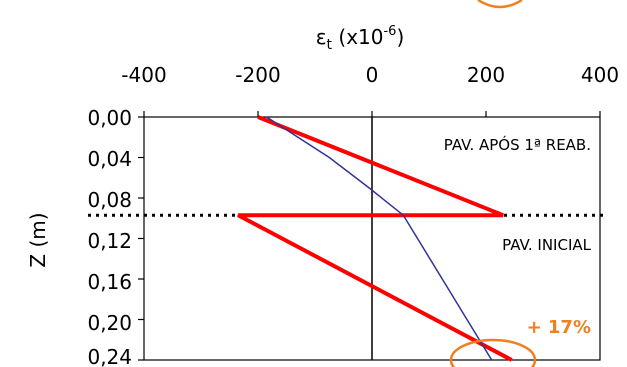  Describe the element at coordinates (559, 327) in the screenshot. I see `annotation-change: + 17%` at that location.